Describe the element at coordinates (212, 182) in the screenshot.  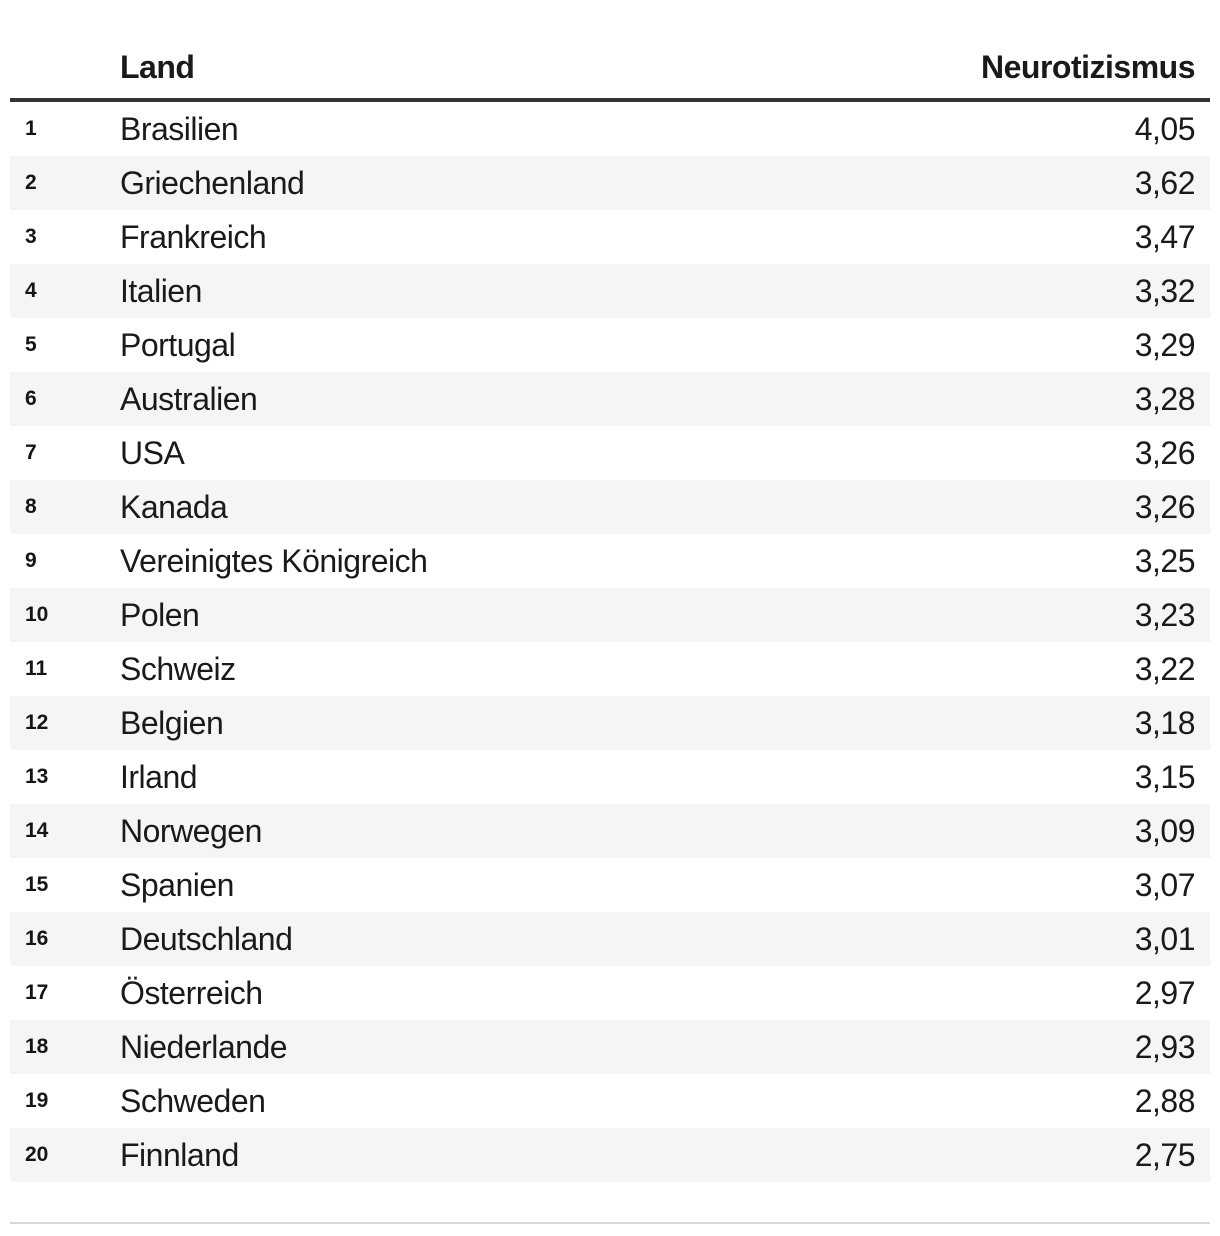
I see `row-country: Griechenland` at that location.